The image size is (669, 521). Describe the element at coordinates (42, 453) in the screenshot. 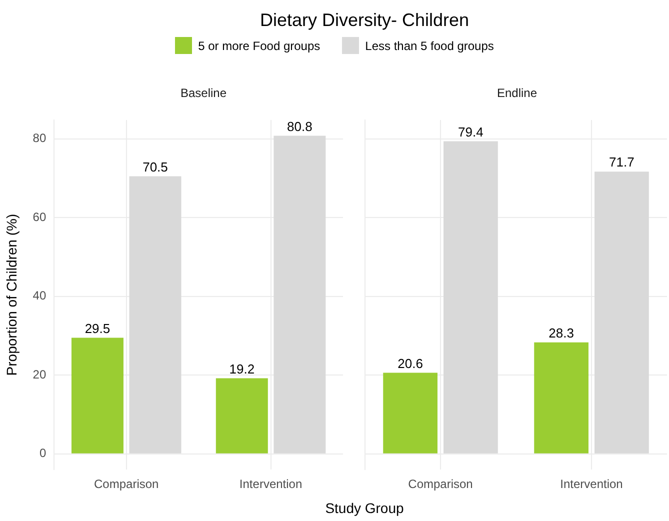

I see `y-tick-label: 0` at that location.